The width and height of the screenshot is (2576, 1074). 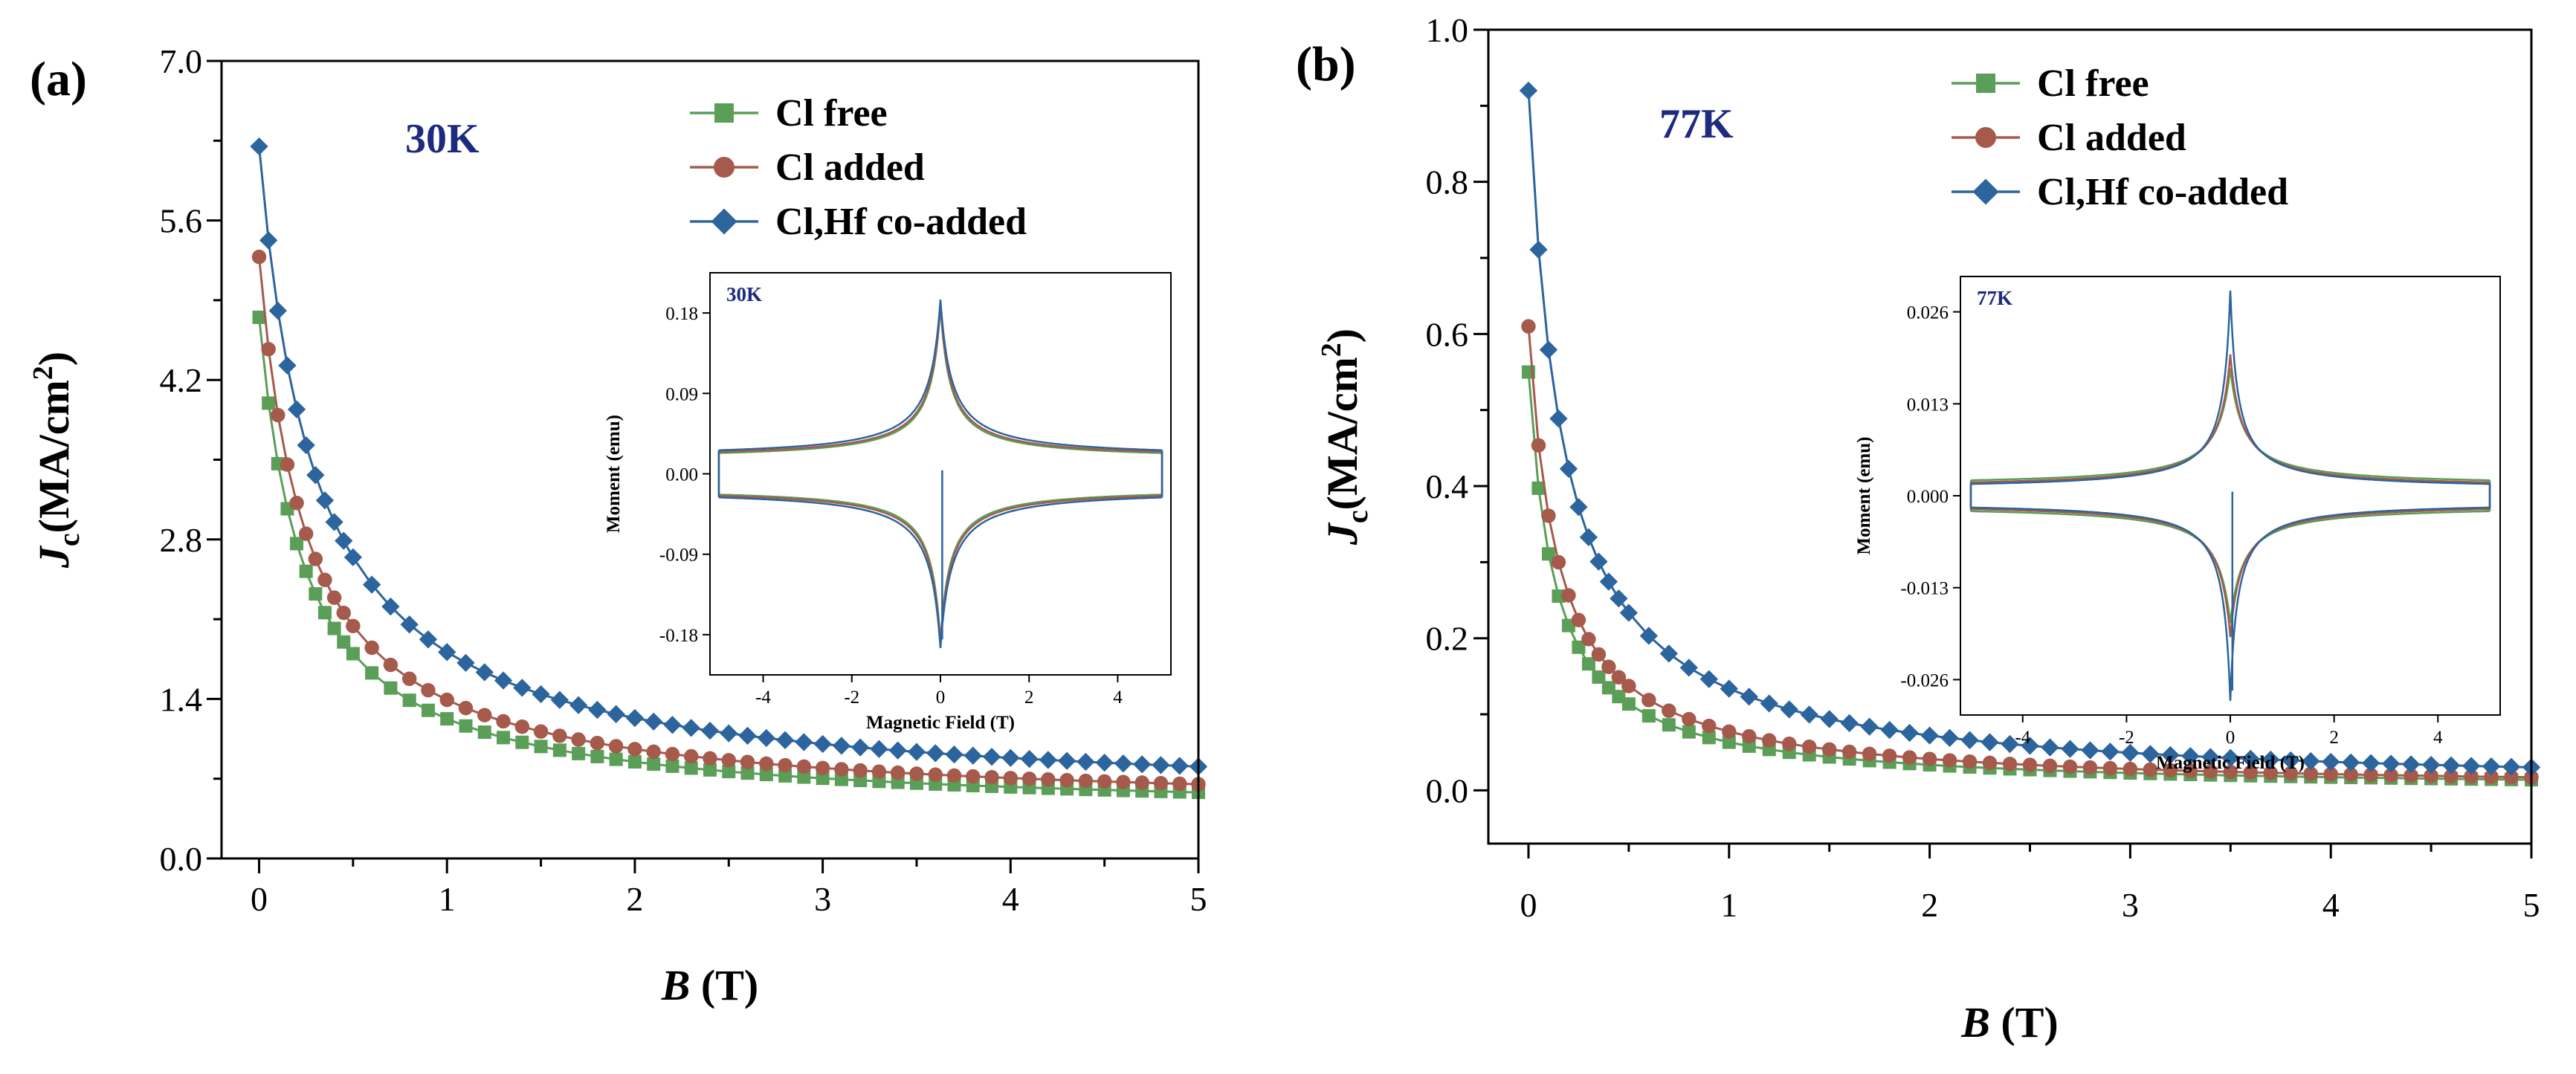 I want to click on y-axis-label-sup: 2, so click(x=1331, y=350).